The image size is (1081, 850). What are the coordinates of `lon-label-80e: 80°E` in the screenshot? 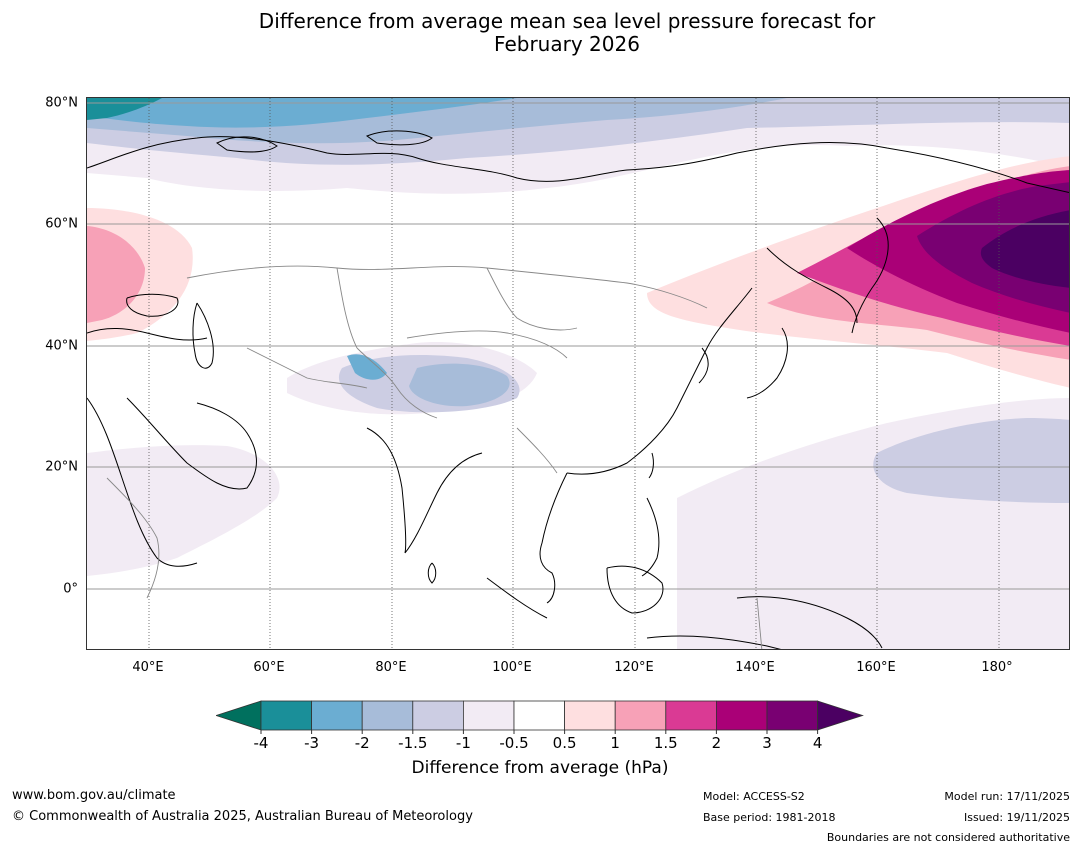 It's located at (391, 667).